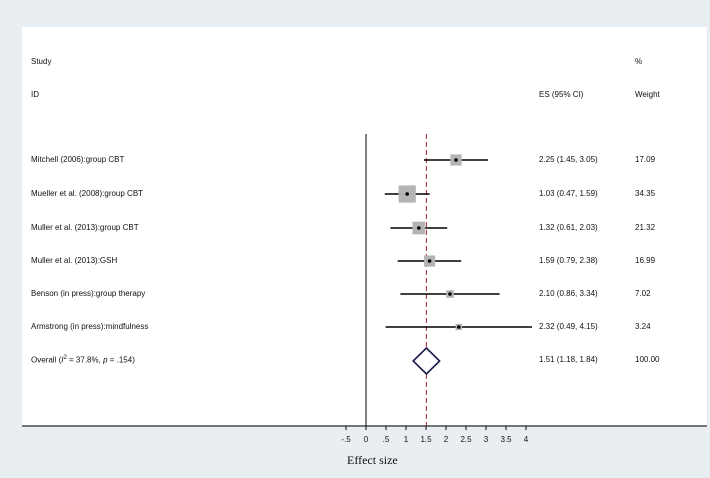  Describe the element at coordinates (466, 439) in the screenshot. I see `x-tick-label: 2.5` at that location.